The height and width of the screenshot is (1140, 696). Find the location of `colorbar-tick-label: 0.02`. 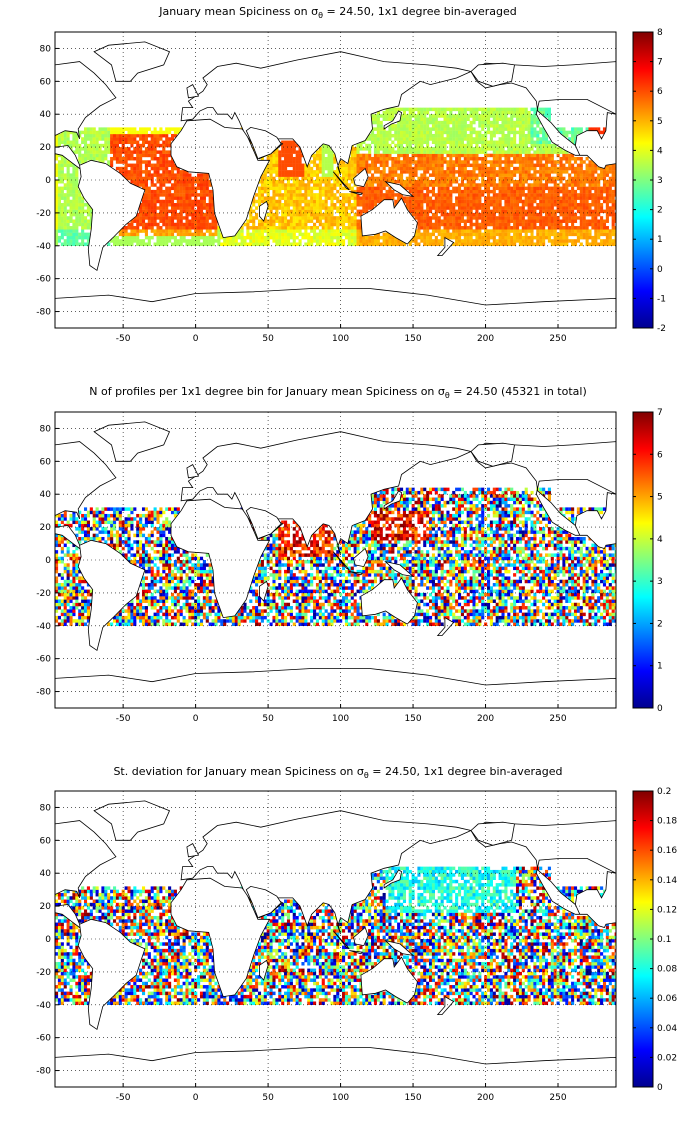

colorbar-tick-label: 0.02 is located at coordinates (667, 1058).